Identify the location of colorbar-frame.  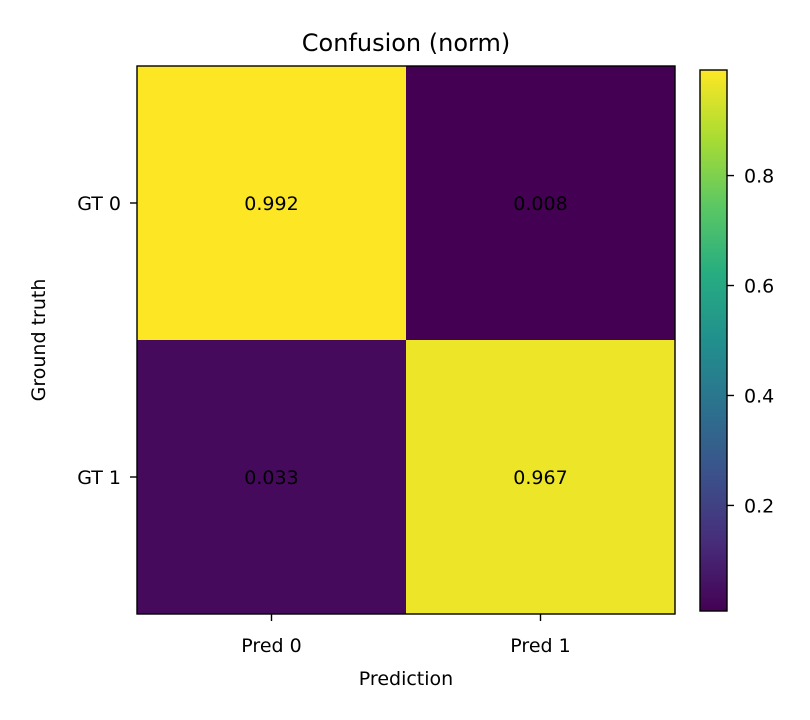
(713, 340).